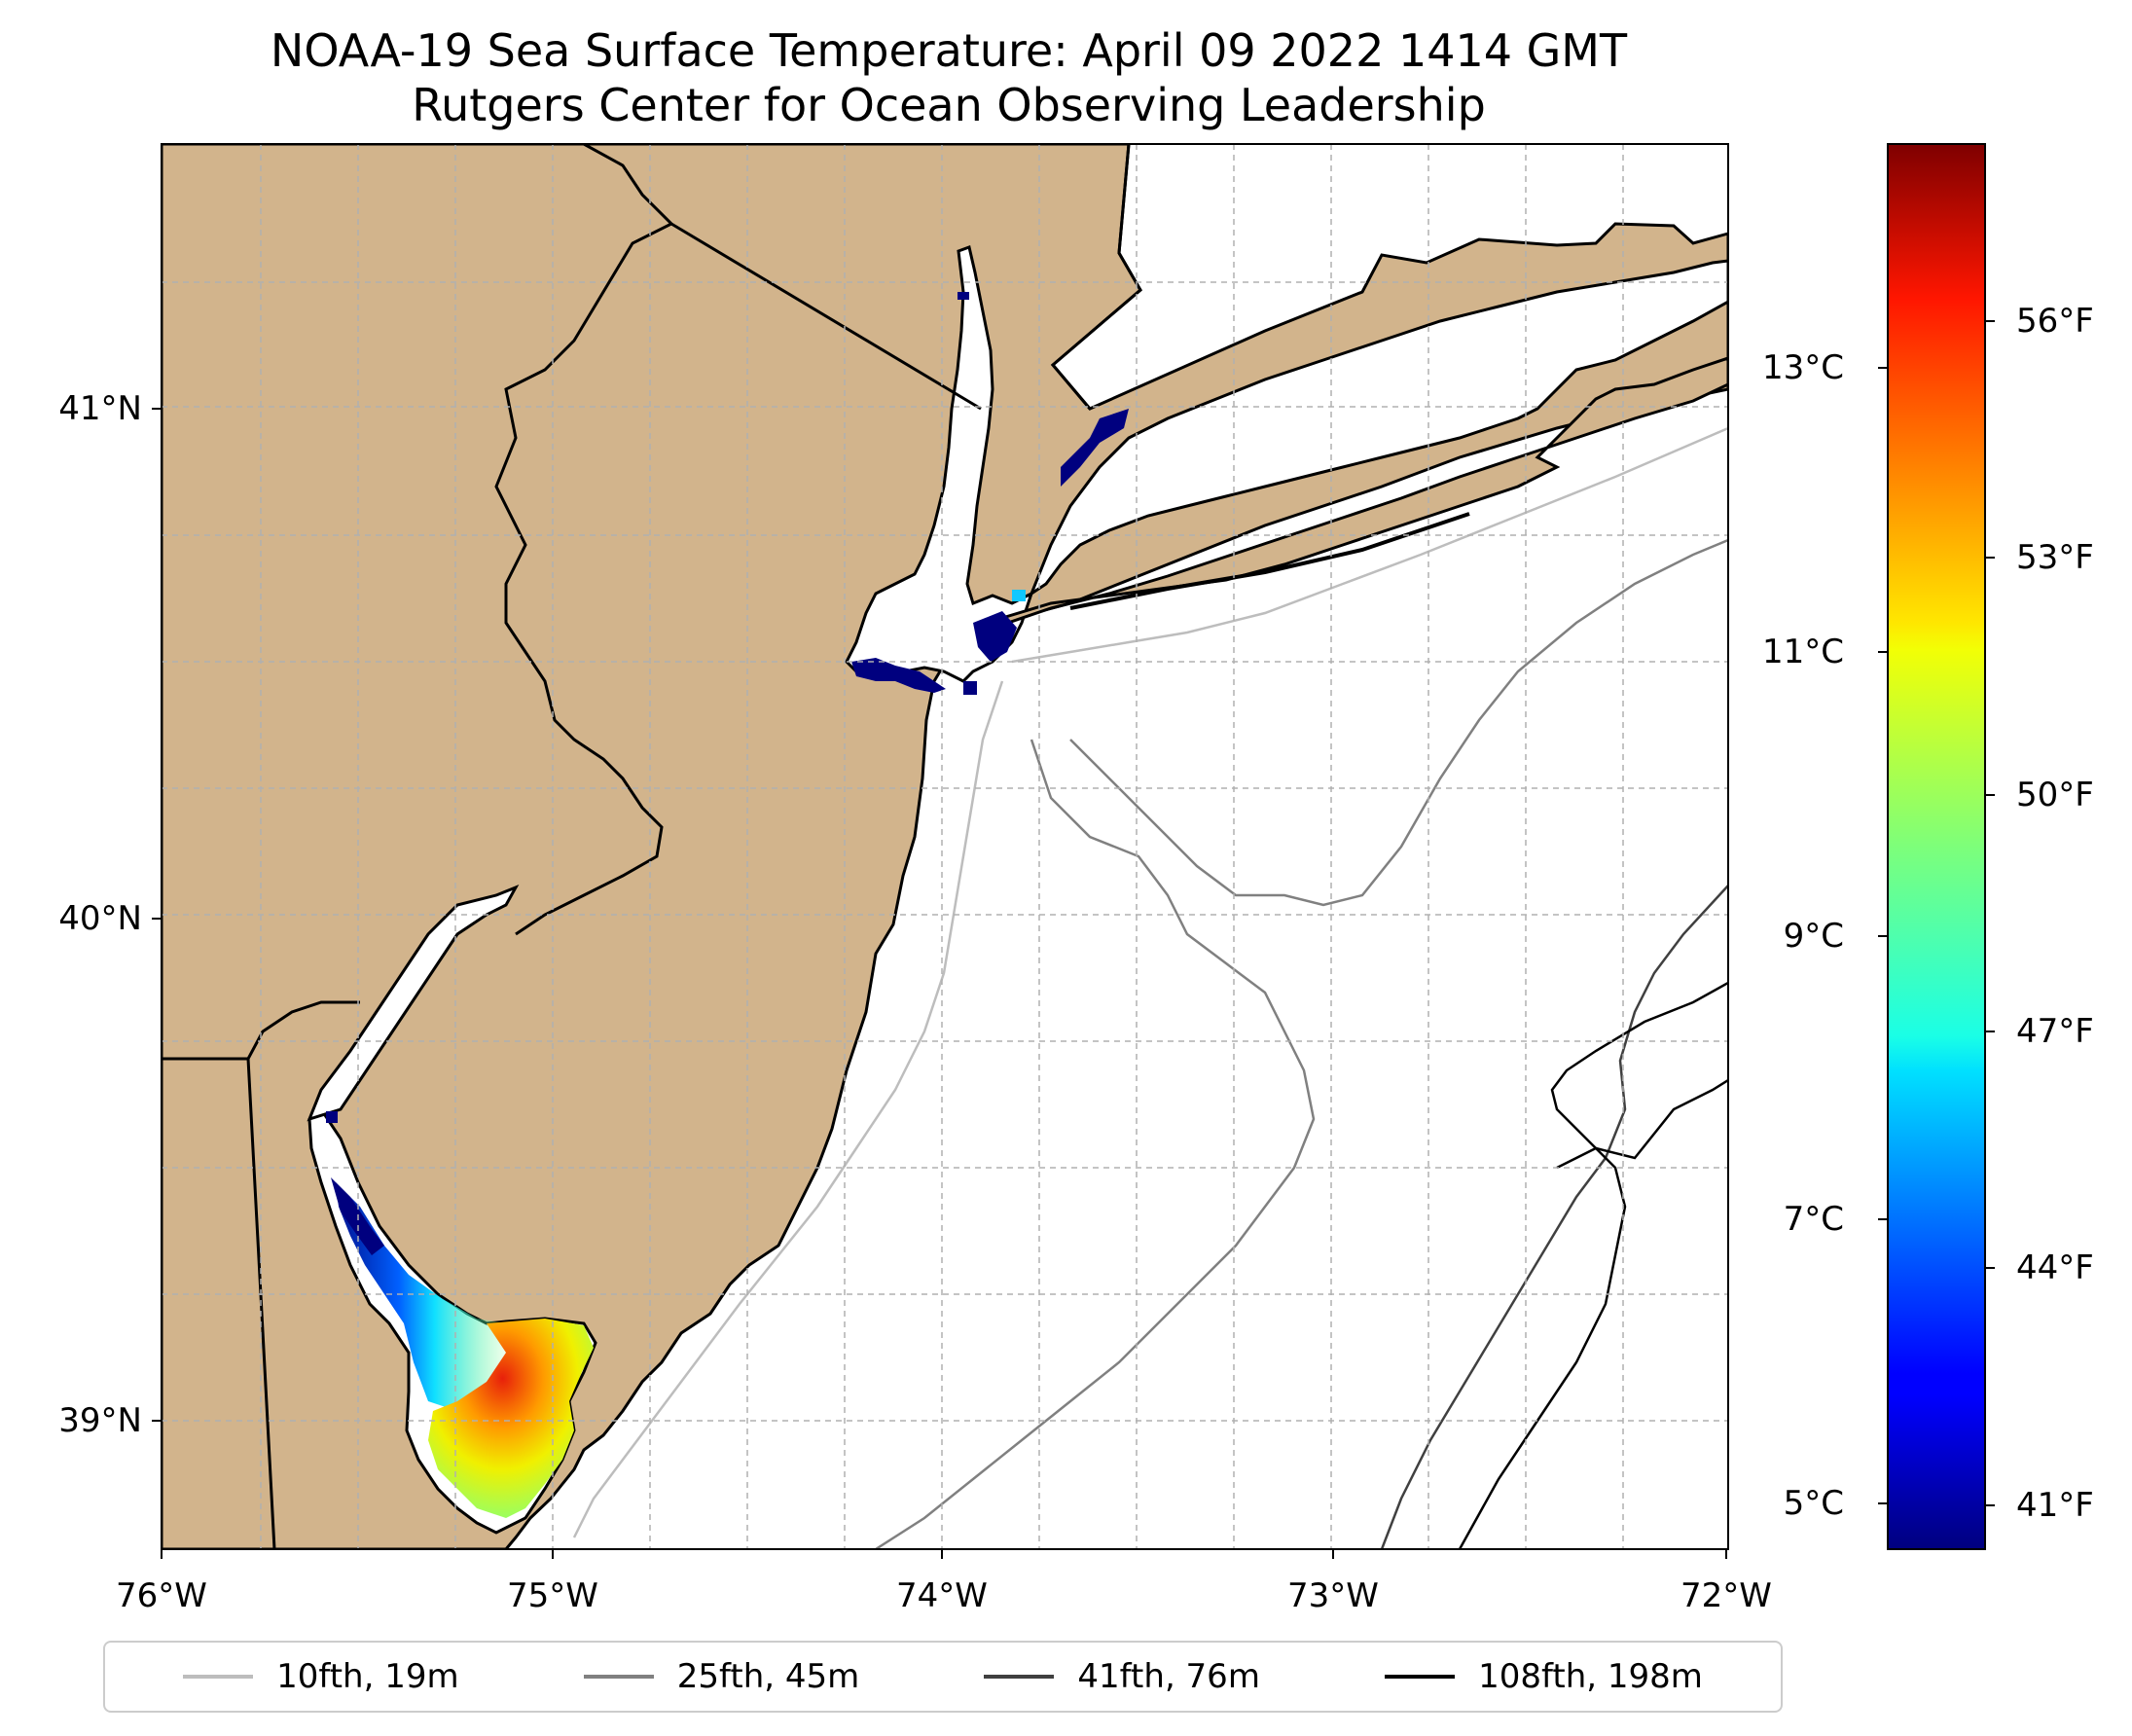 The image size is (2132, 1736). I want to click on lat-label-39n: 39°N, so click(100, 1421).